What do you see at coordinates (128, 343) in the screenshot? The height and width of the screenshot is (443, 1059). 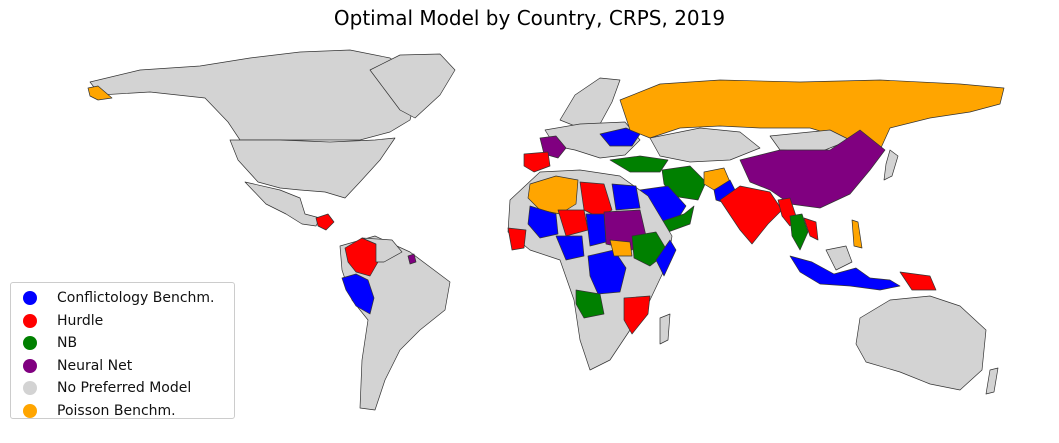 I see `legend-item: NB` at bounding box center [128, 343].